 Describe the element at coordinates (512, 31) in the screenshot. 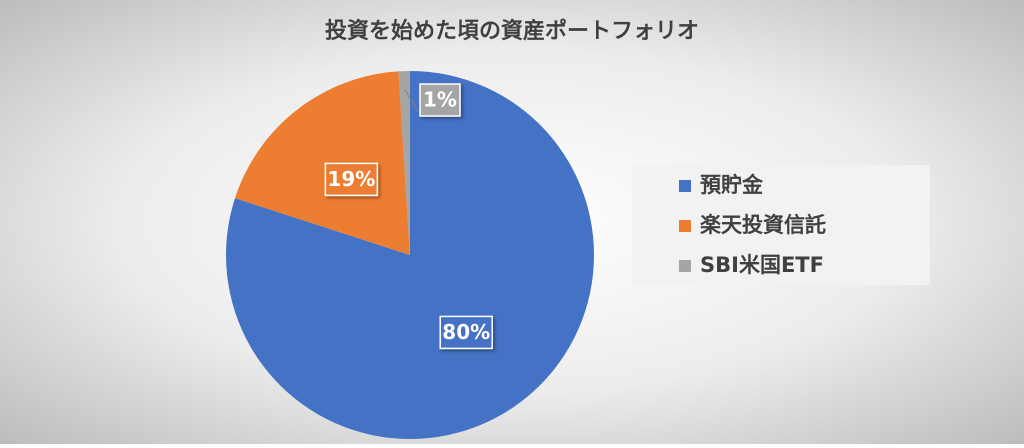

I see `chart-title: 投資を始めた頃の資産ポートフォリオ` at that location.